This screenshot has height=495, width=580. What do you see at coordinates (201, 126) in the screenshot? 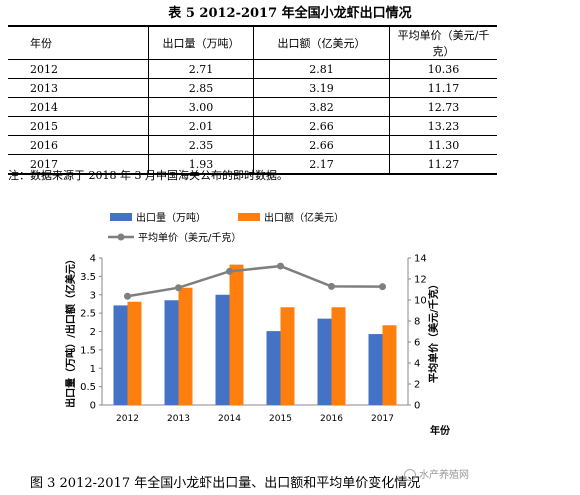
I see `cell-volume: 2.01` at bounding box center [201, 126].